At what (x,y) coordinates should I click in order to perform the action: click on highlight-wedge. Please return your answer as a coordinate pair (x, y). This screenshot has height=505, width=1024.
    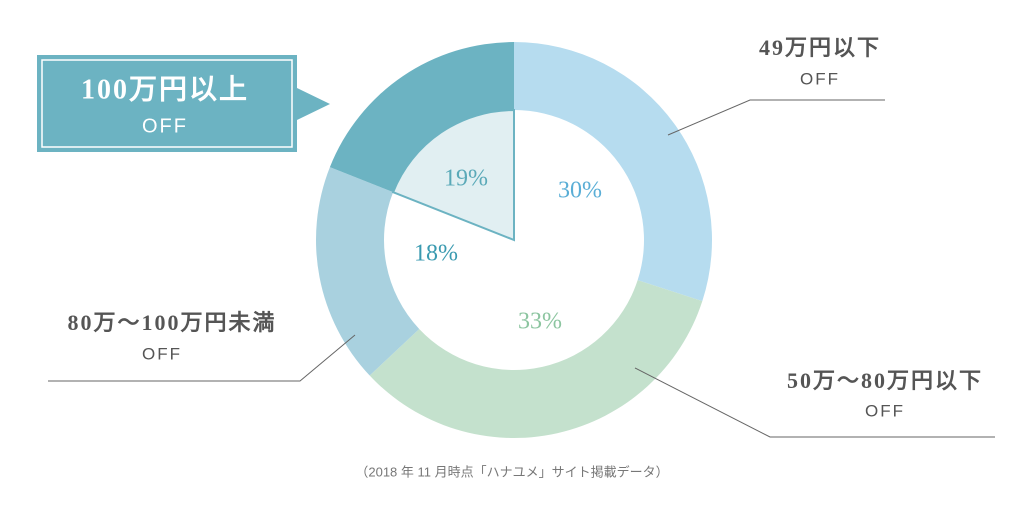
    Looking at the image, I should click on (453, 175).